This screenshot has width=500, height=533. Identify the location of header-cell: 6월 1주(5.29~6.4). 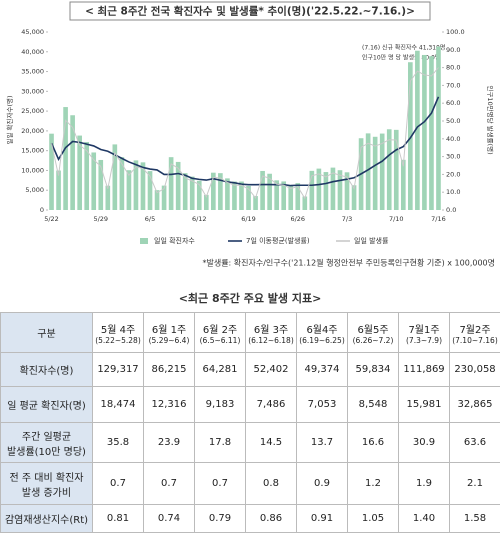
(169, 333).